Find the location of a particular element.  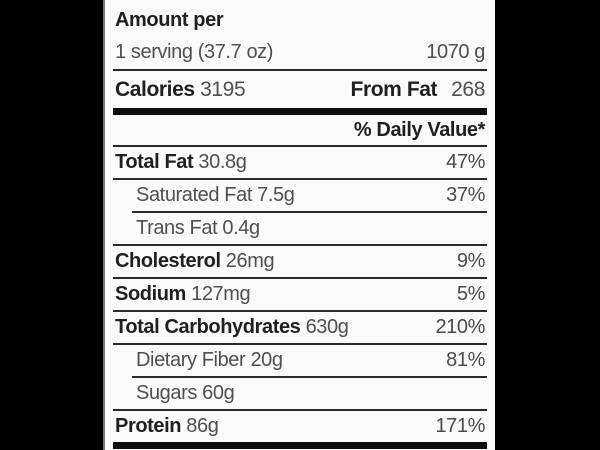

nutrient-amount: 127mg is located at coordinates (221, 294).